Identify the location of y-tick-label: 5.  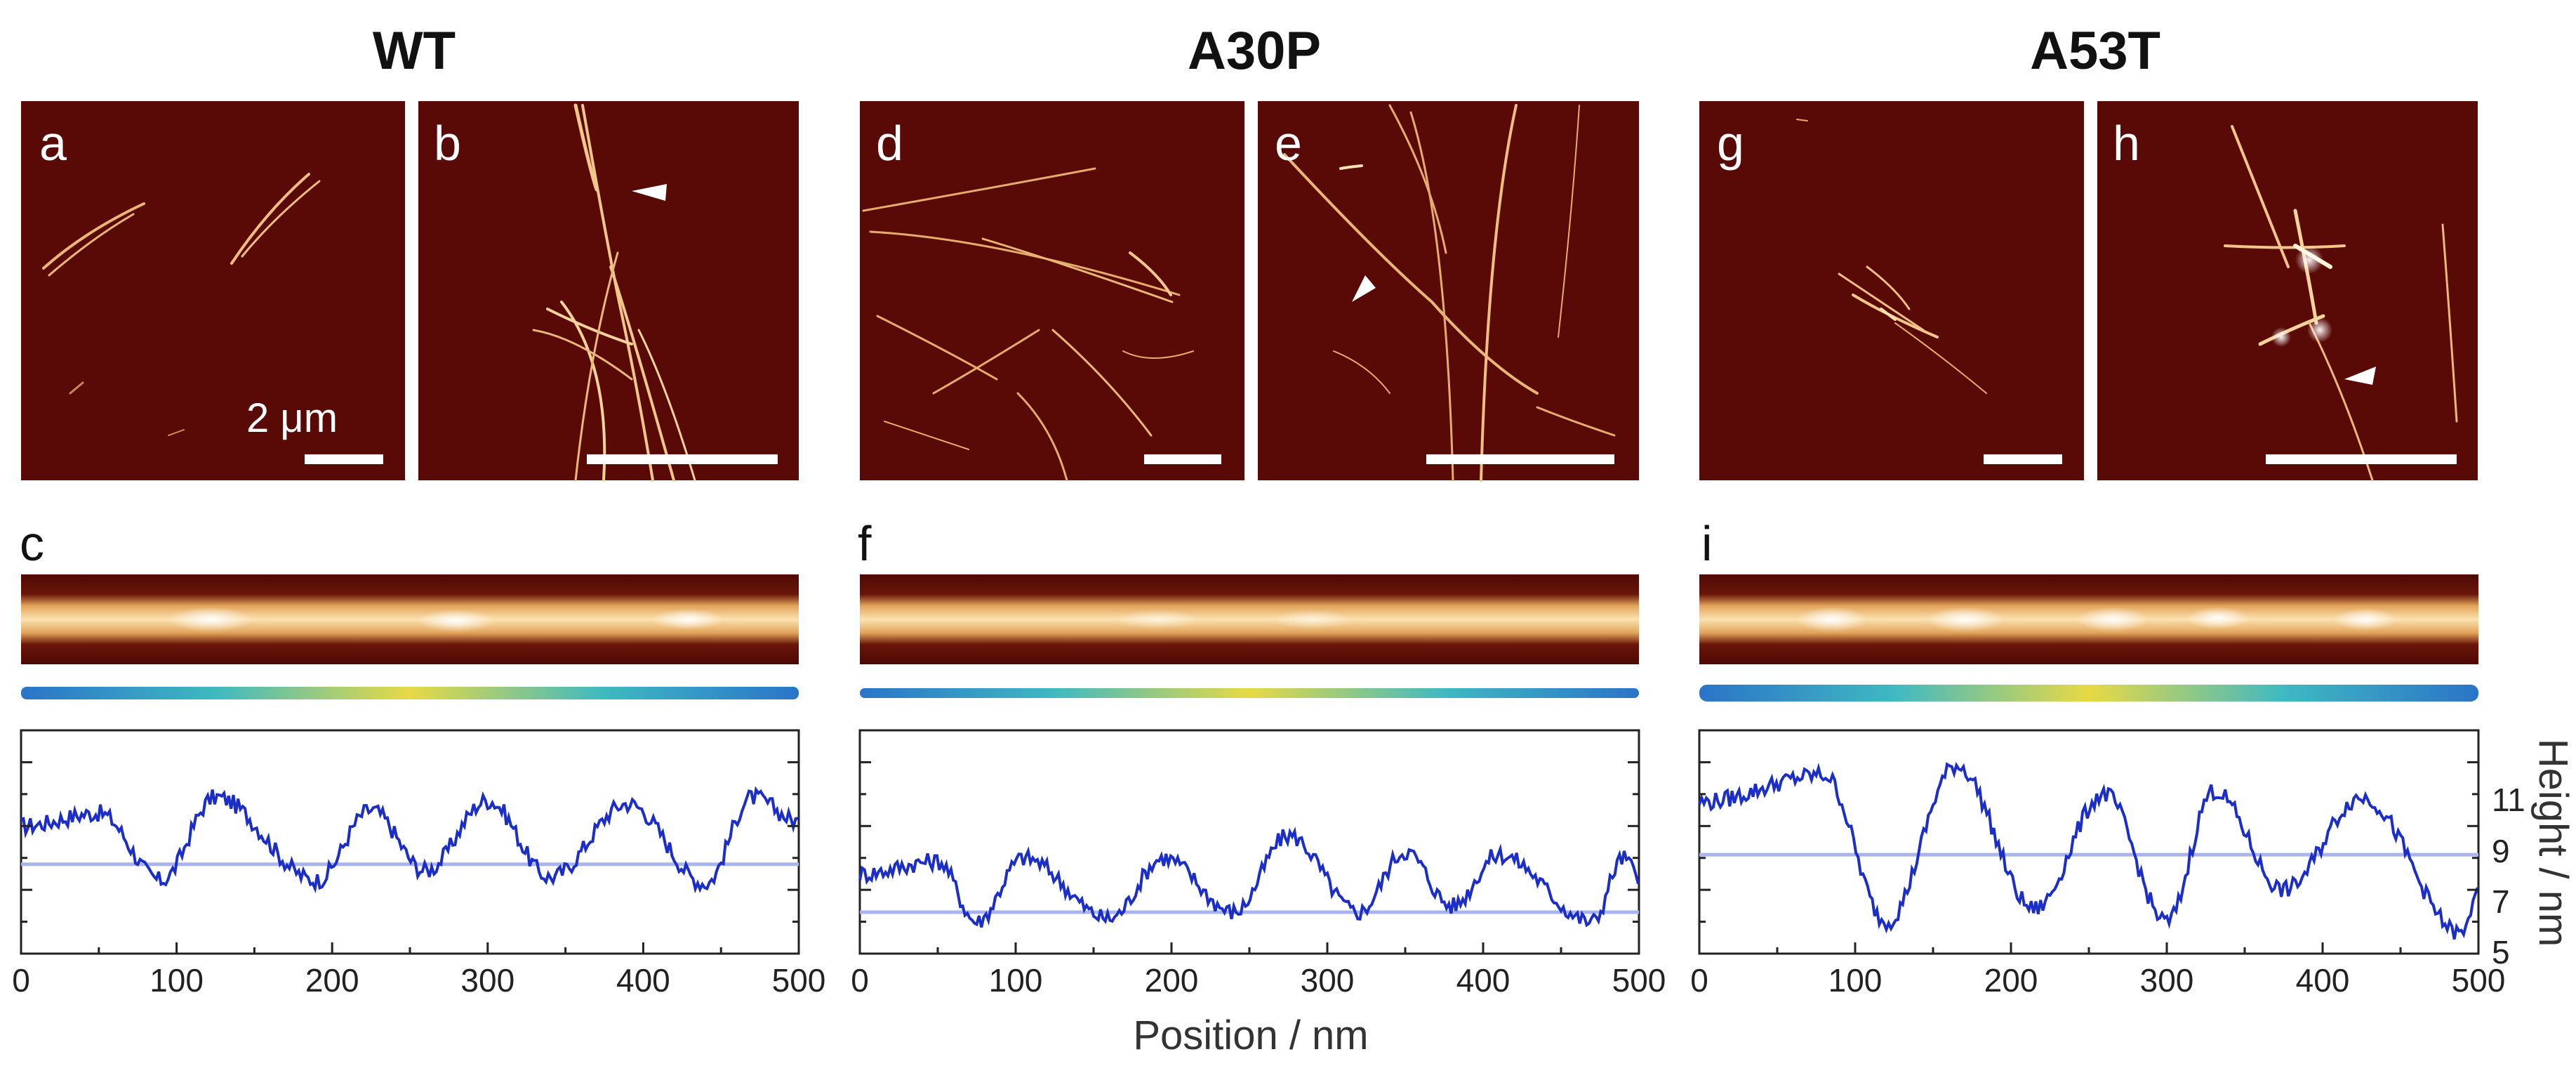
(2501, 952).